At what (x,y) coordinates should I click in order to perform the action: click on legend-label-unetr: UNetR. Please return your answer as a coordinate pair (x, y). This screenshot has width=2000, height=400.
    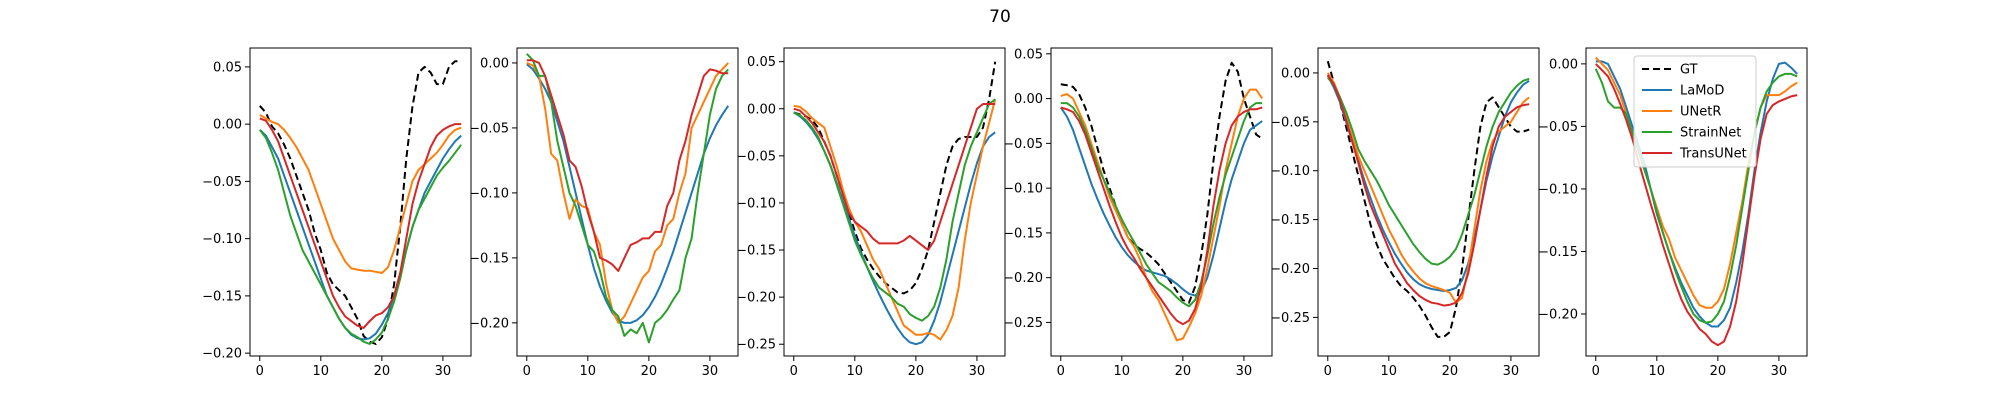
    Looking at the image, I should click on (1700, 112).